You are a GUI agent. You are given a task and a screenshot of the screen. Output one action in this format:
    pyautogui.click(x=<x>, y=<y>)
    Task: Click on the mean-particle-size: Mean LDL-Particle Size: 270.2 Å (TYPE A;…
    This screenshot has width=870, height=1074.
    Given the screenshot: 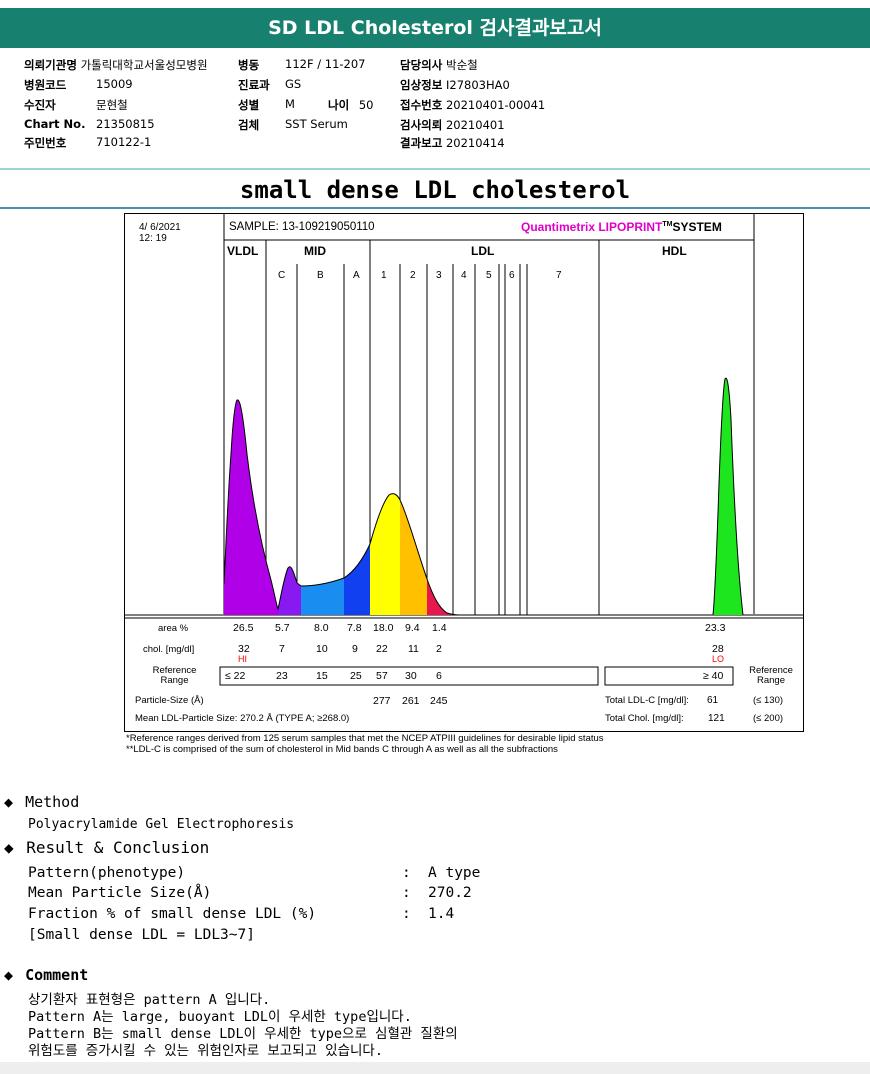 What is the action you would take?
    pyautogui.click(x=242, y=718)
    